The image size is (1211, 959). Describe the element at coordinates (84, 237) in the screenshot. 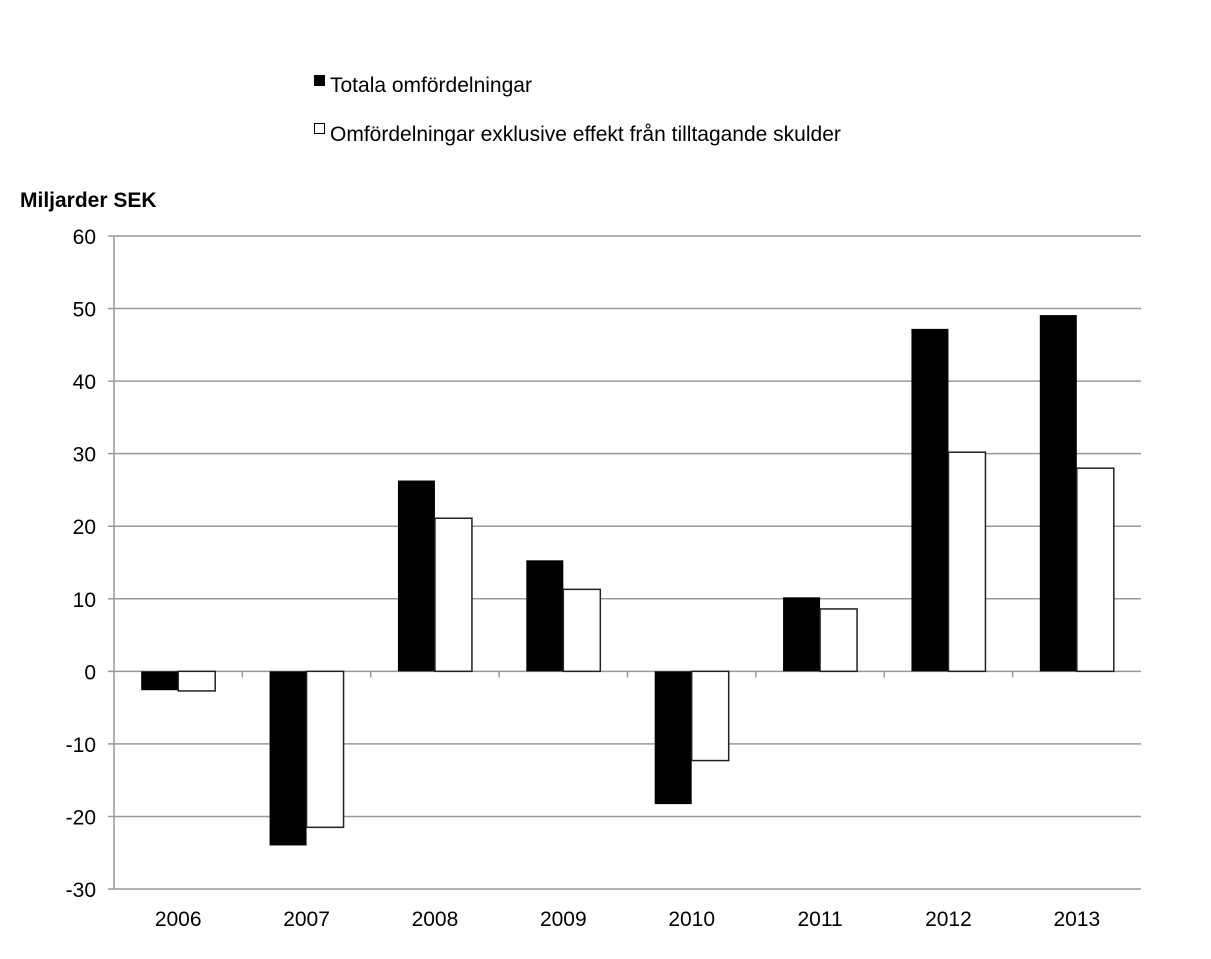

I see `y-tick-label: 60` at that location.